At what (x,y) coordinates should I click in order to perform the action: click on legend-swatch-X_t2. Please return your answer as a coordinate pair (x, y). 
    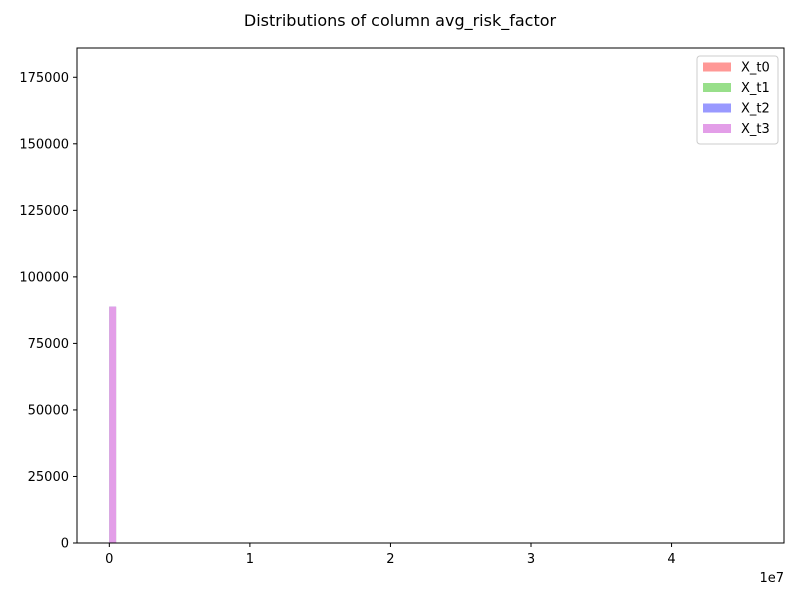
    Looking at the image, I should click on (717, 108).